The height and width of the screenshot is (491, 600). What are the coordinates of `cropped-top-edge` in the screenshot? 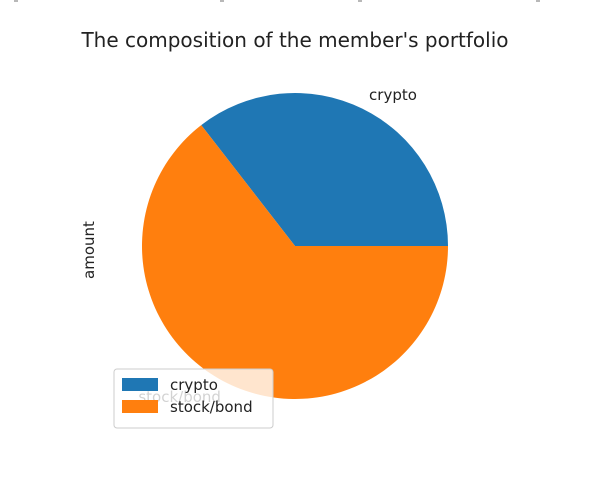 It's located at (300, 3).